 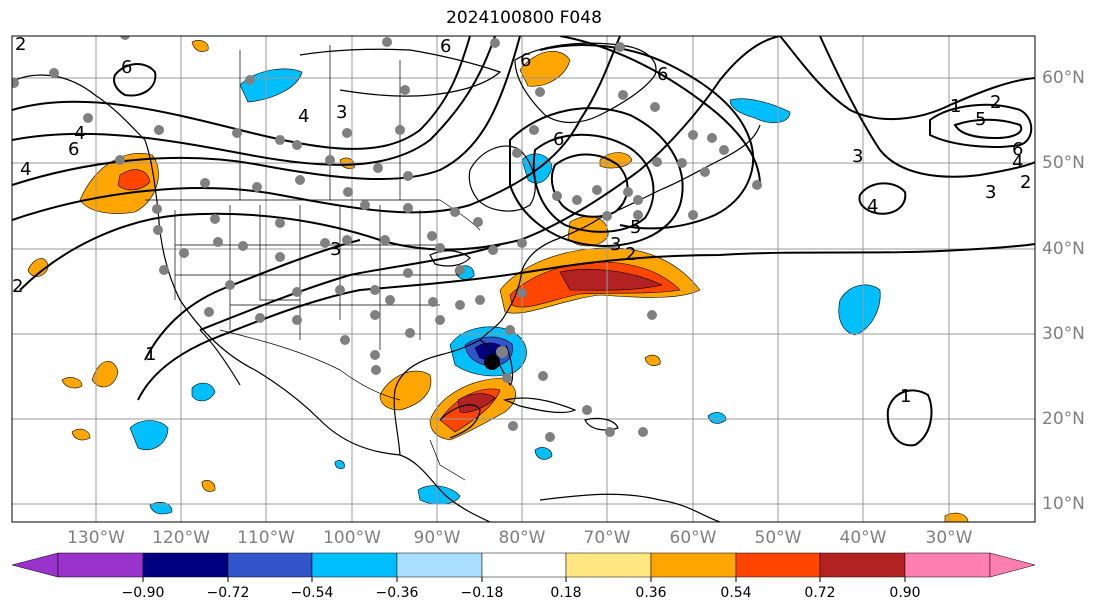 What do you see at coordinates (220, 357) in the screenshot?
I see `baja-california` at bounding box center [220, 357].